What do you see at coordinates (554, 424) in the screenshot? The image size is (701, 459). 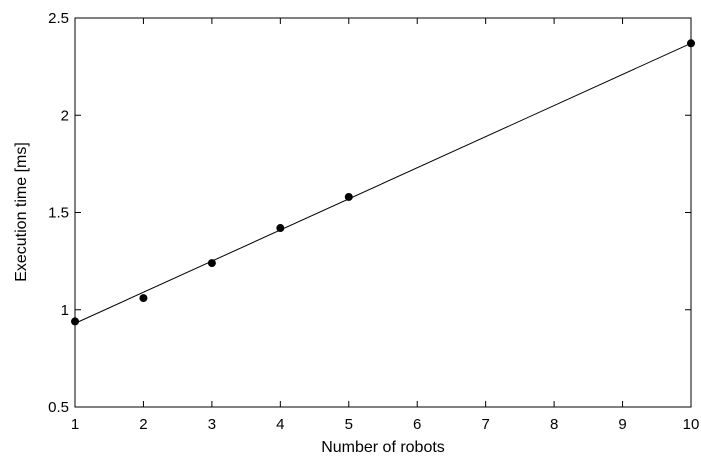 I see `x-tick-label: 8` at bounding box center [554, 424].